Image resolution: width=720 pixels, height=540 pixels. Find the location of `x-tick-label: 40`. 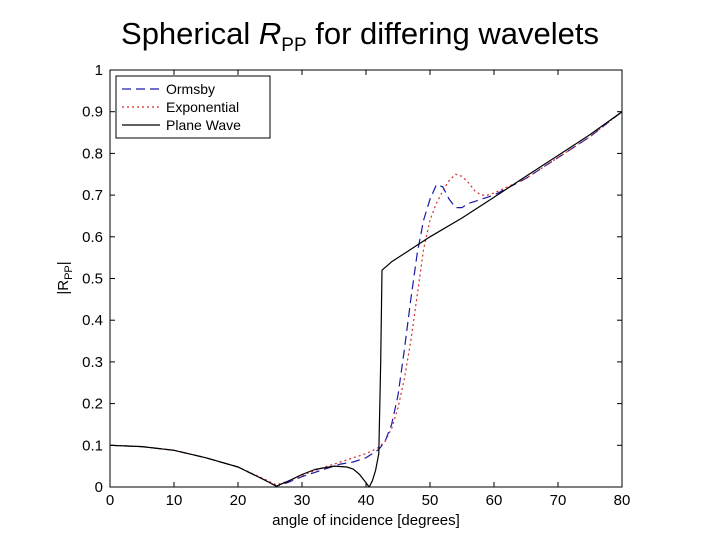

x-tick-label: 40 is located at coordinates (366, 500).